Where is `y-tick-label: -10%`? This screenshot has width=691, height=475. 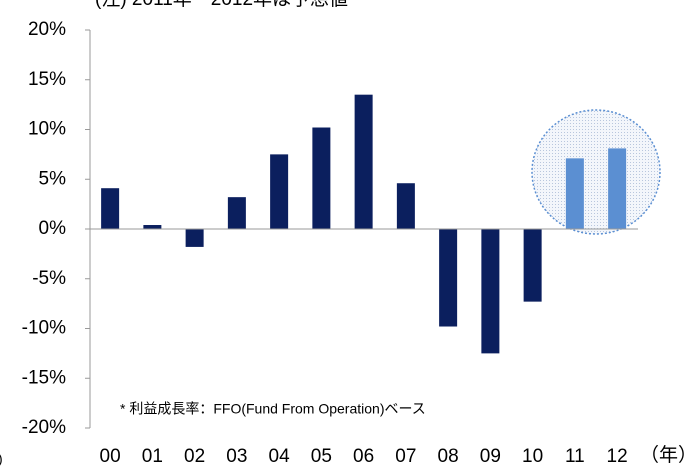 y-tick-label: -10% is located at coordinates (44, 328).